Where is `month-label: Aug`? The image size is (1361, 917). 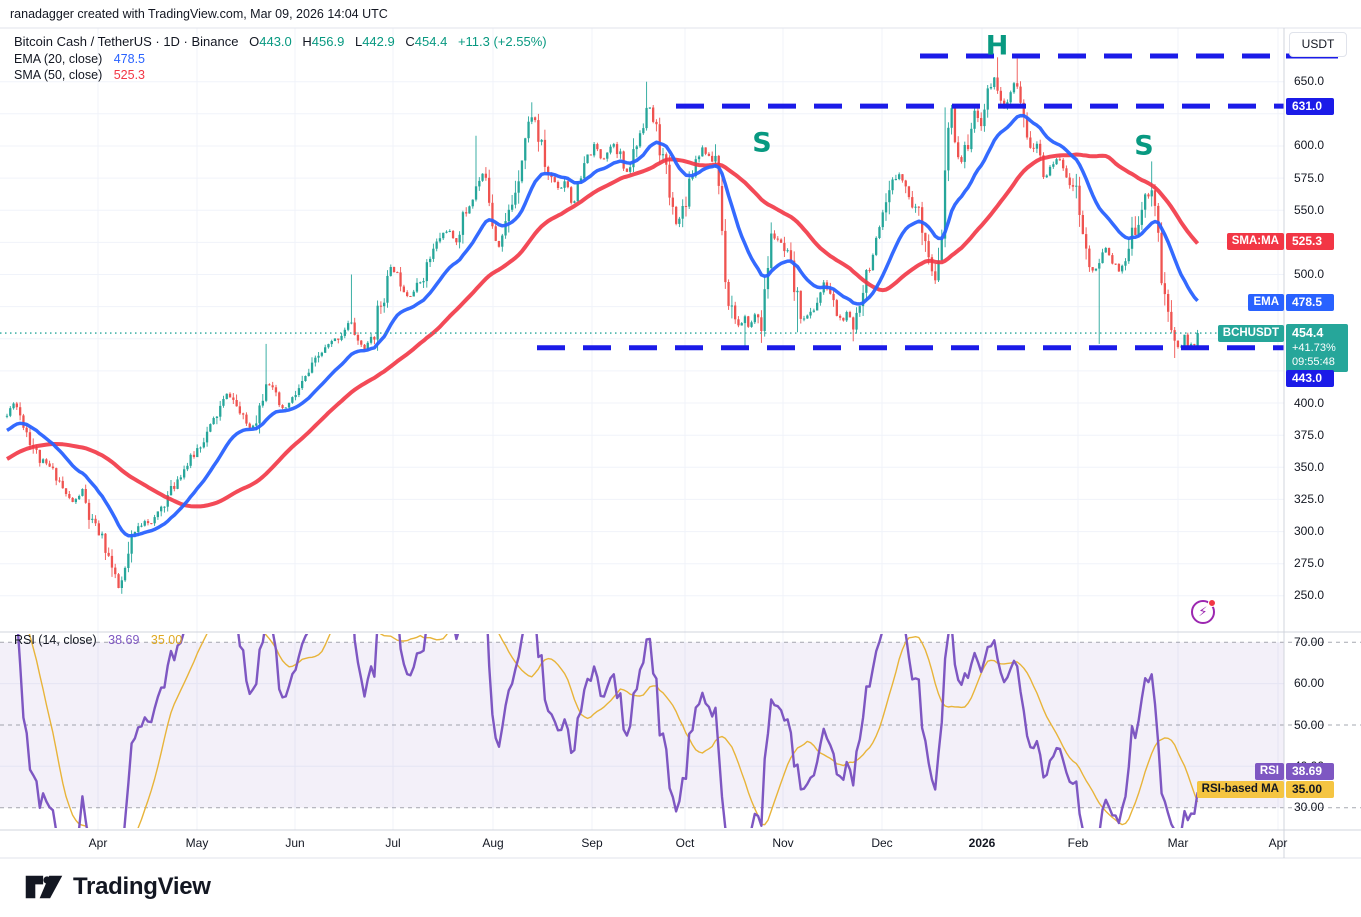
month-label: Aug is located at coordinates (493, 843).